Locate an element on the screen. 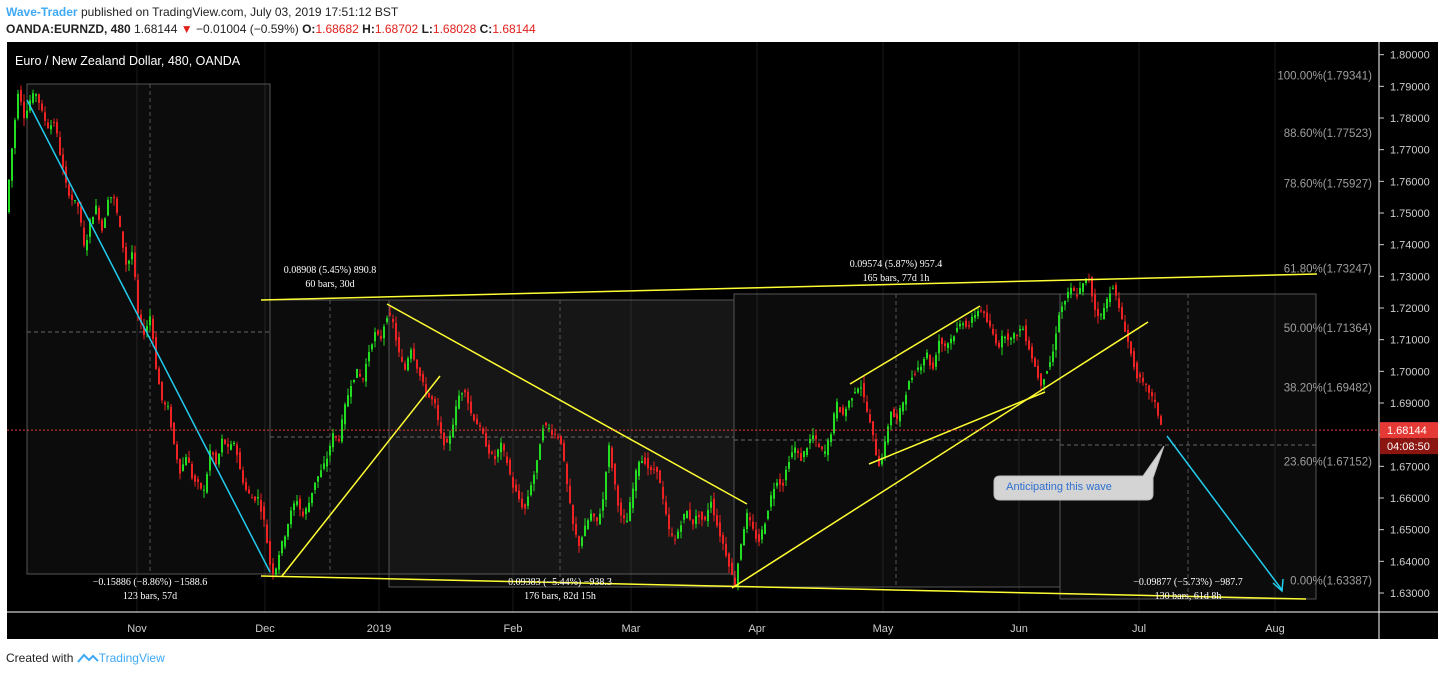 The height and width of the screenshot is (676, 1444). measure-label-bars: 123 bars, 57d is located at coordinates (150, 596).